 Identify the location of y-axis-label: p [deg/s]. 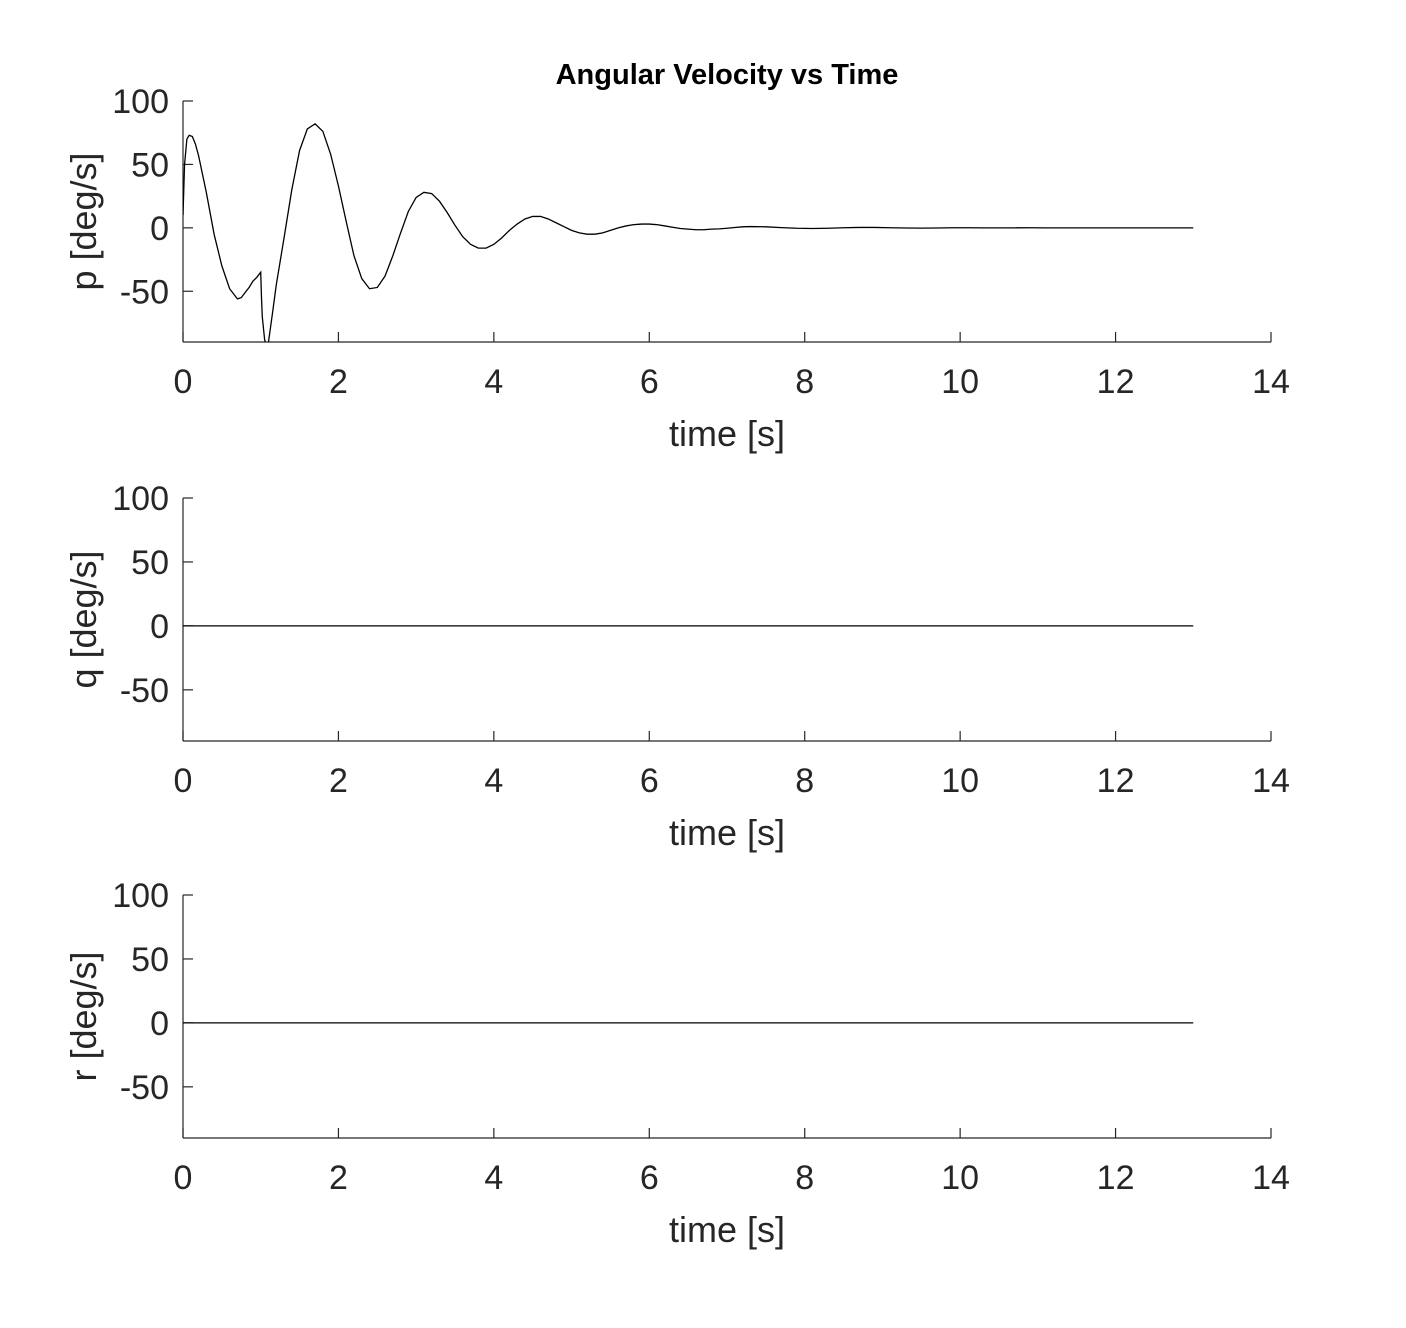
(83, 221).